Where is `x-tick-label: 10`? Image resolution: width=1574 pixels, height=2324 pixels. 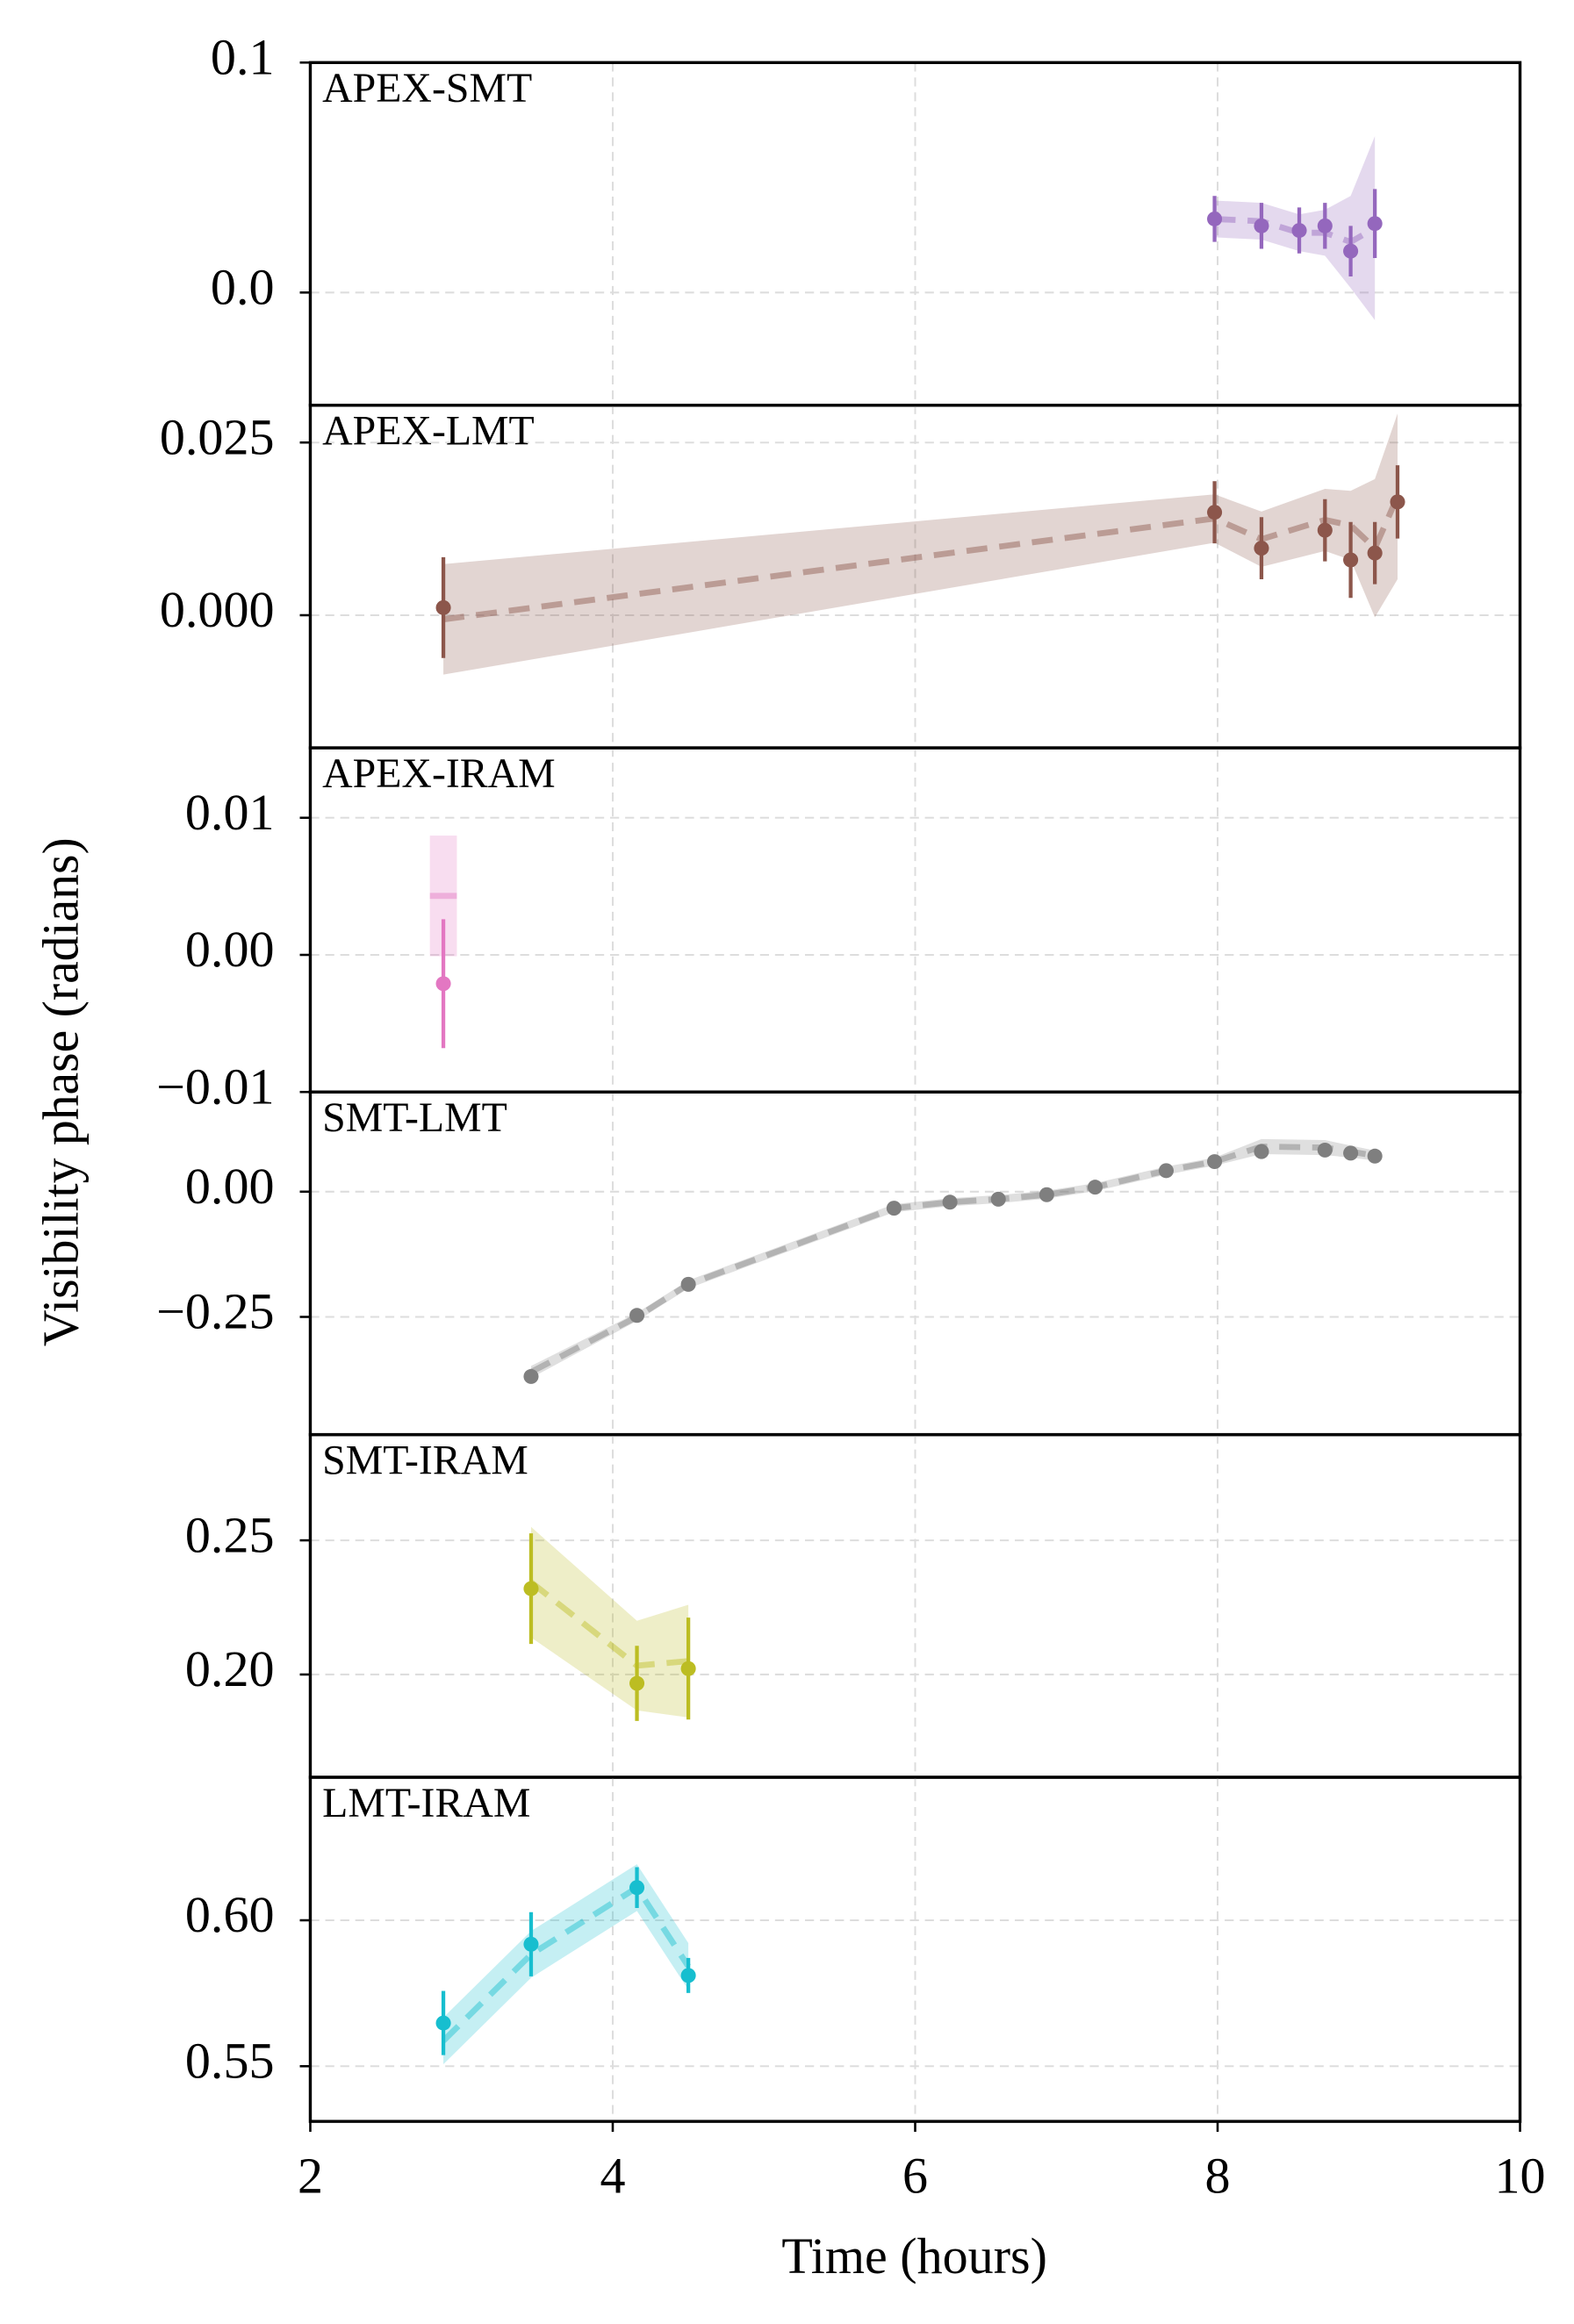
x-tick-label: 10 is located at coordinates (1520, 2175).